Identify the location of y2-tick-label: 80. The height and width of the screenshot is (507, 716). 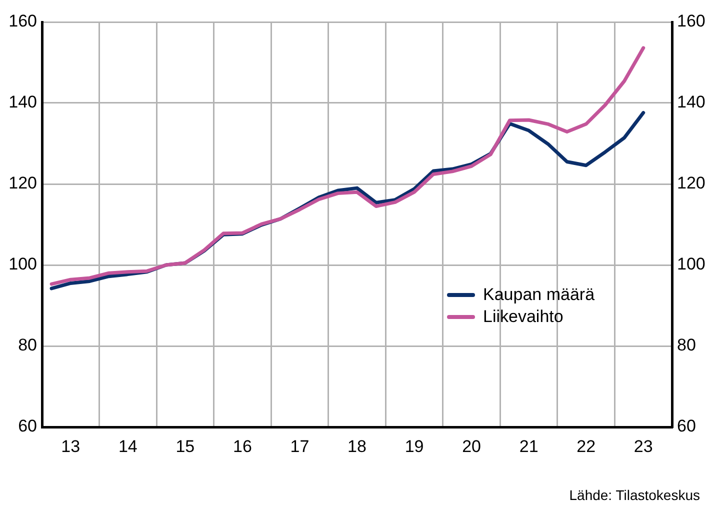
(686, 345).